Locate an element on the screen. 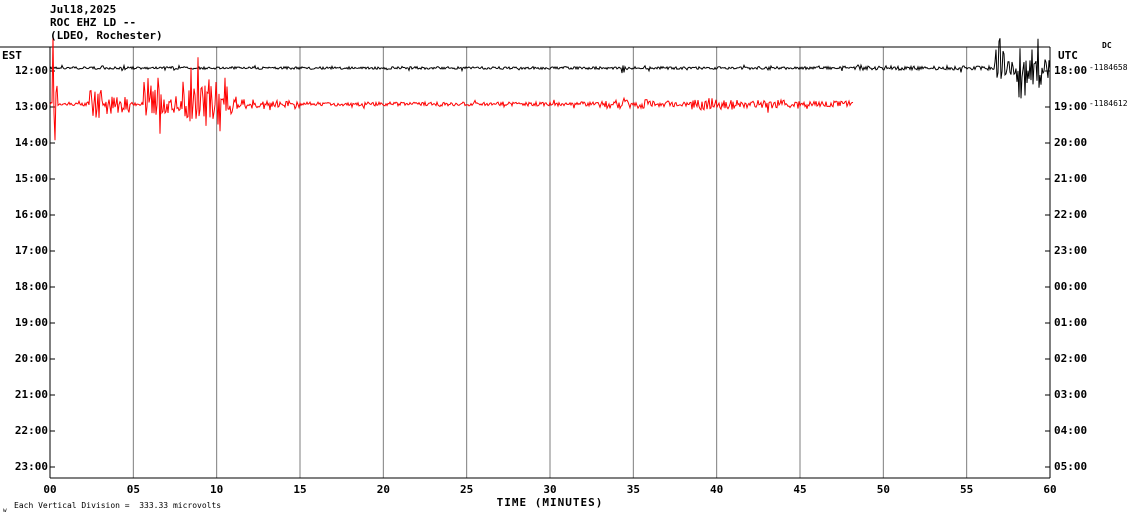 This screenshot has width=1130, height=519. seismic-trace-utc-1900 is located at coordinates (451, 88).